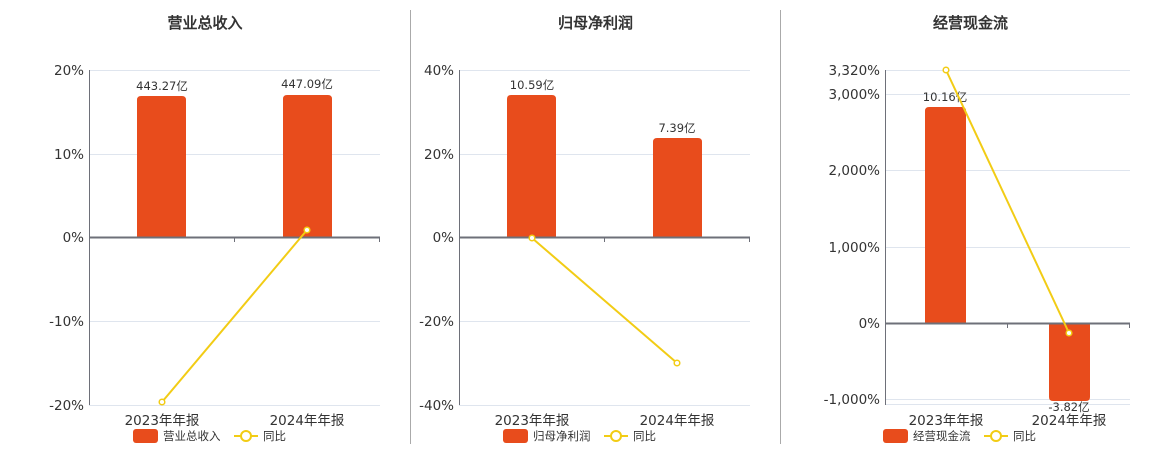  I want to click on bar-value-label: 10.59亿, so click(532, 85).